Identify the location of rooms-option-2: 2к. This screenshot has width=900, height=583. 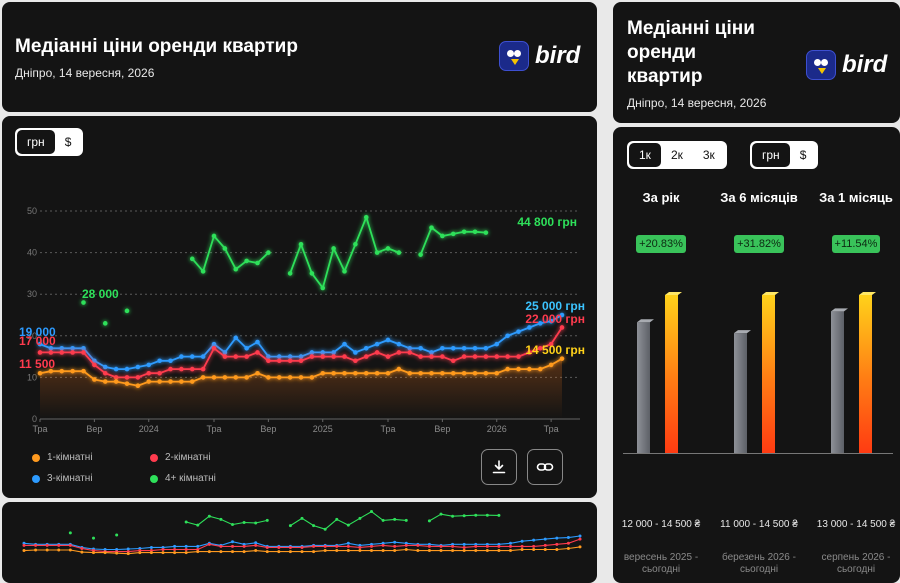
(676, 155).